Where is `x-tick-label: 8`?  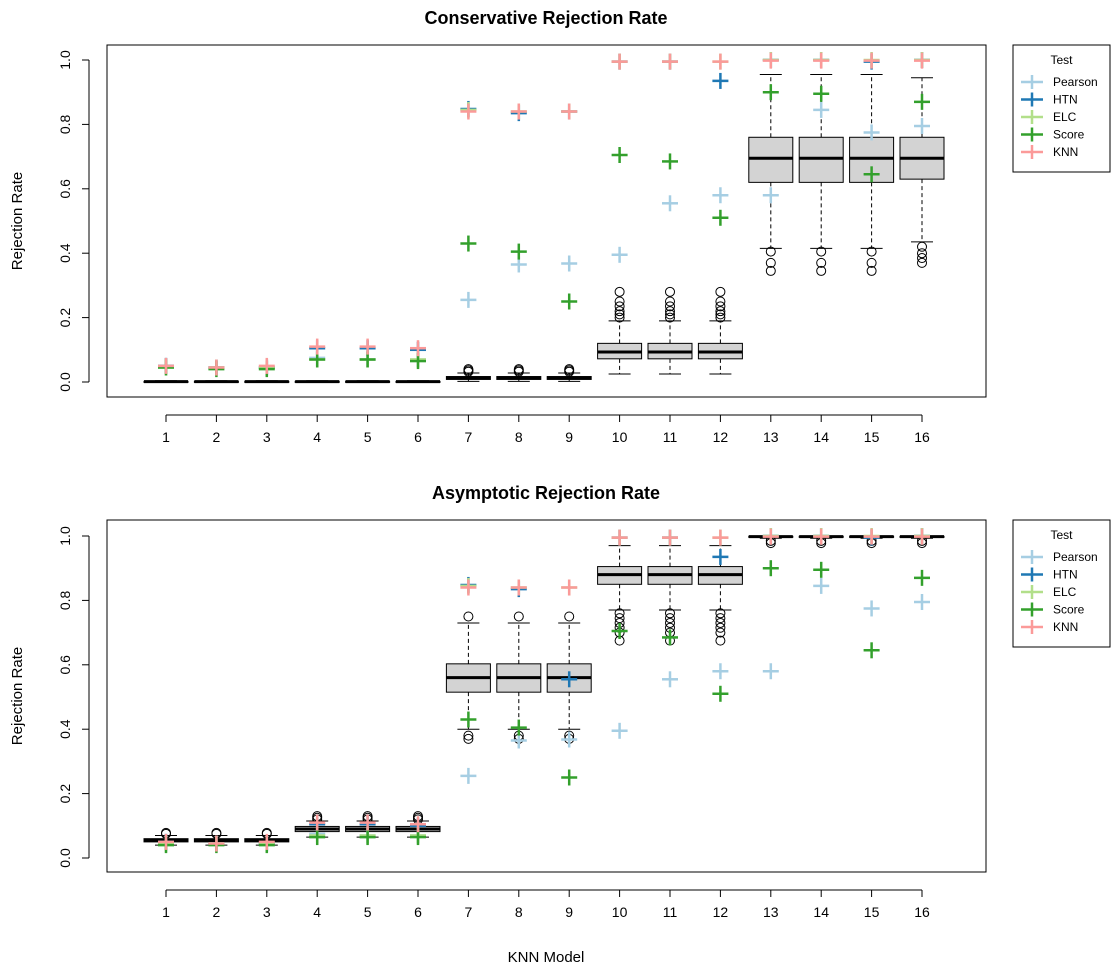 x-tick-label: 8 is located at coordinates (519, 912).